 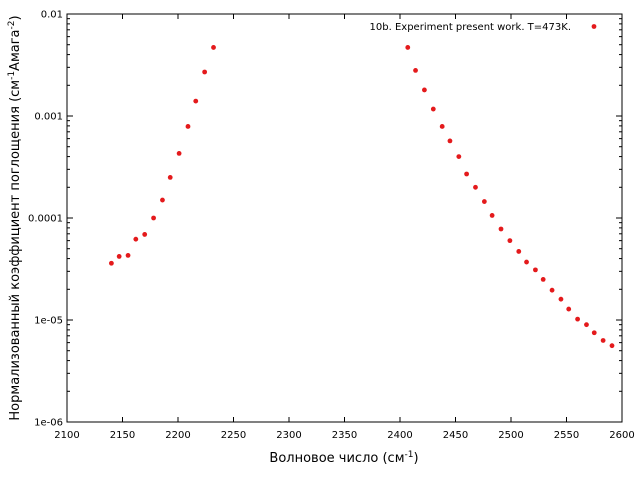 What do you see at coordinates (594, 26) in the screenshot?
I see `legend-marker` at bounding box center [594, 26].